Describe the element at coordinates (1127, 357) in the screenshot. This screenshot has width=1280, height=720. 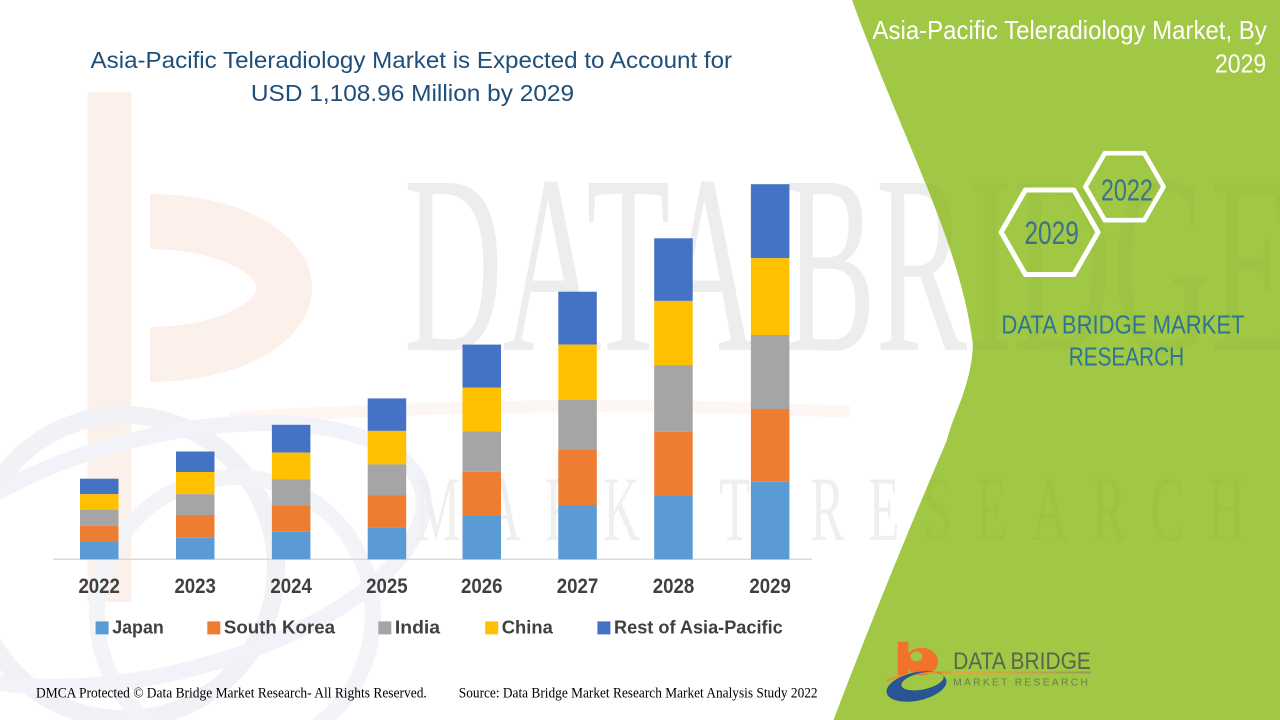
I see `svg-text: RESEARCH` at that location.